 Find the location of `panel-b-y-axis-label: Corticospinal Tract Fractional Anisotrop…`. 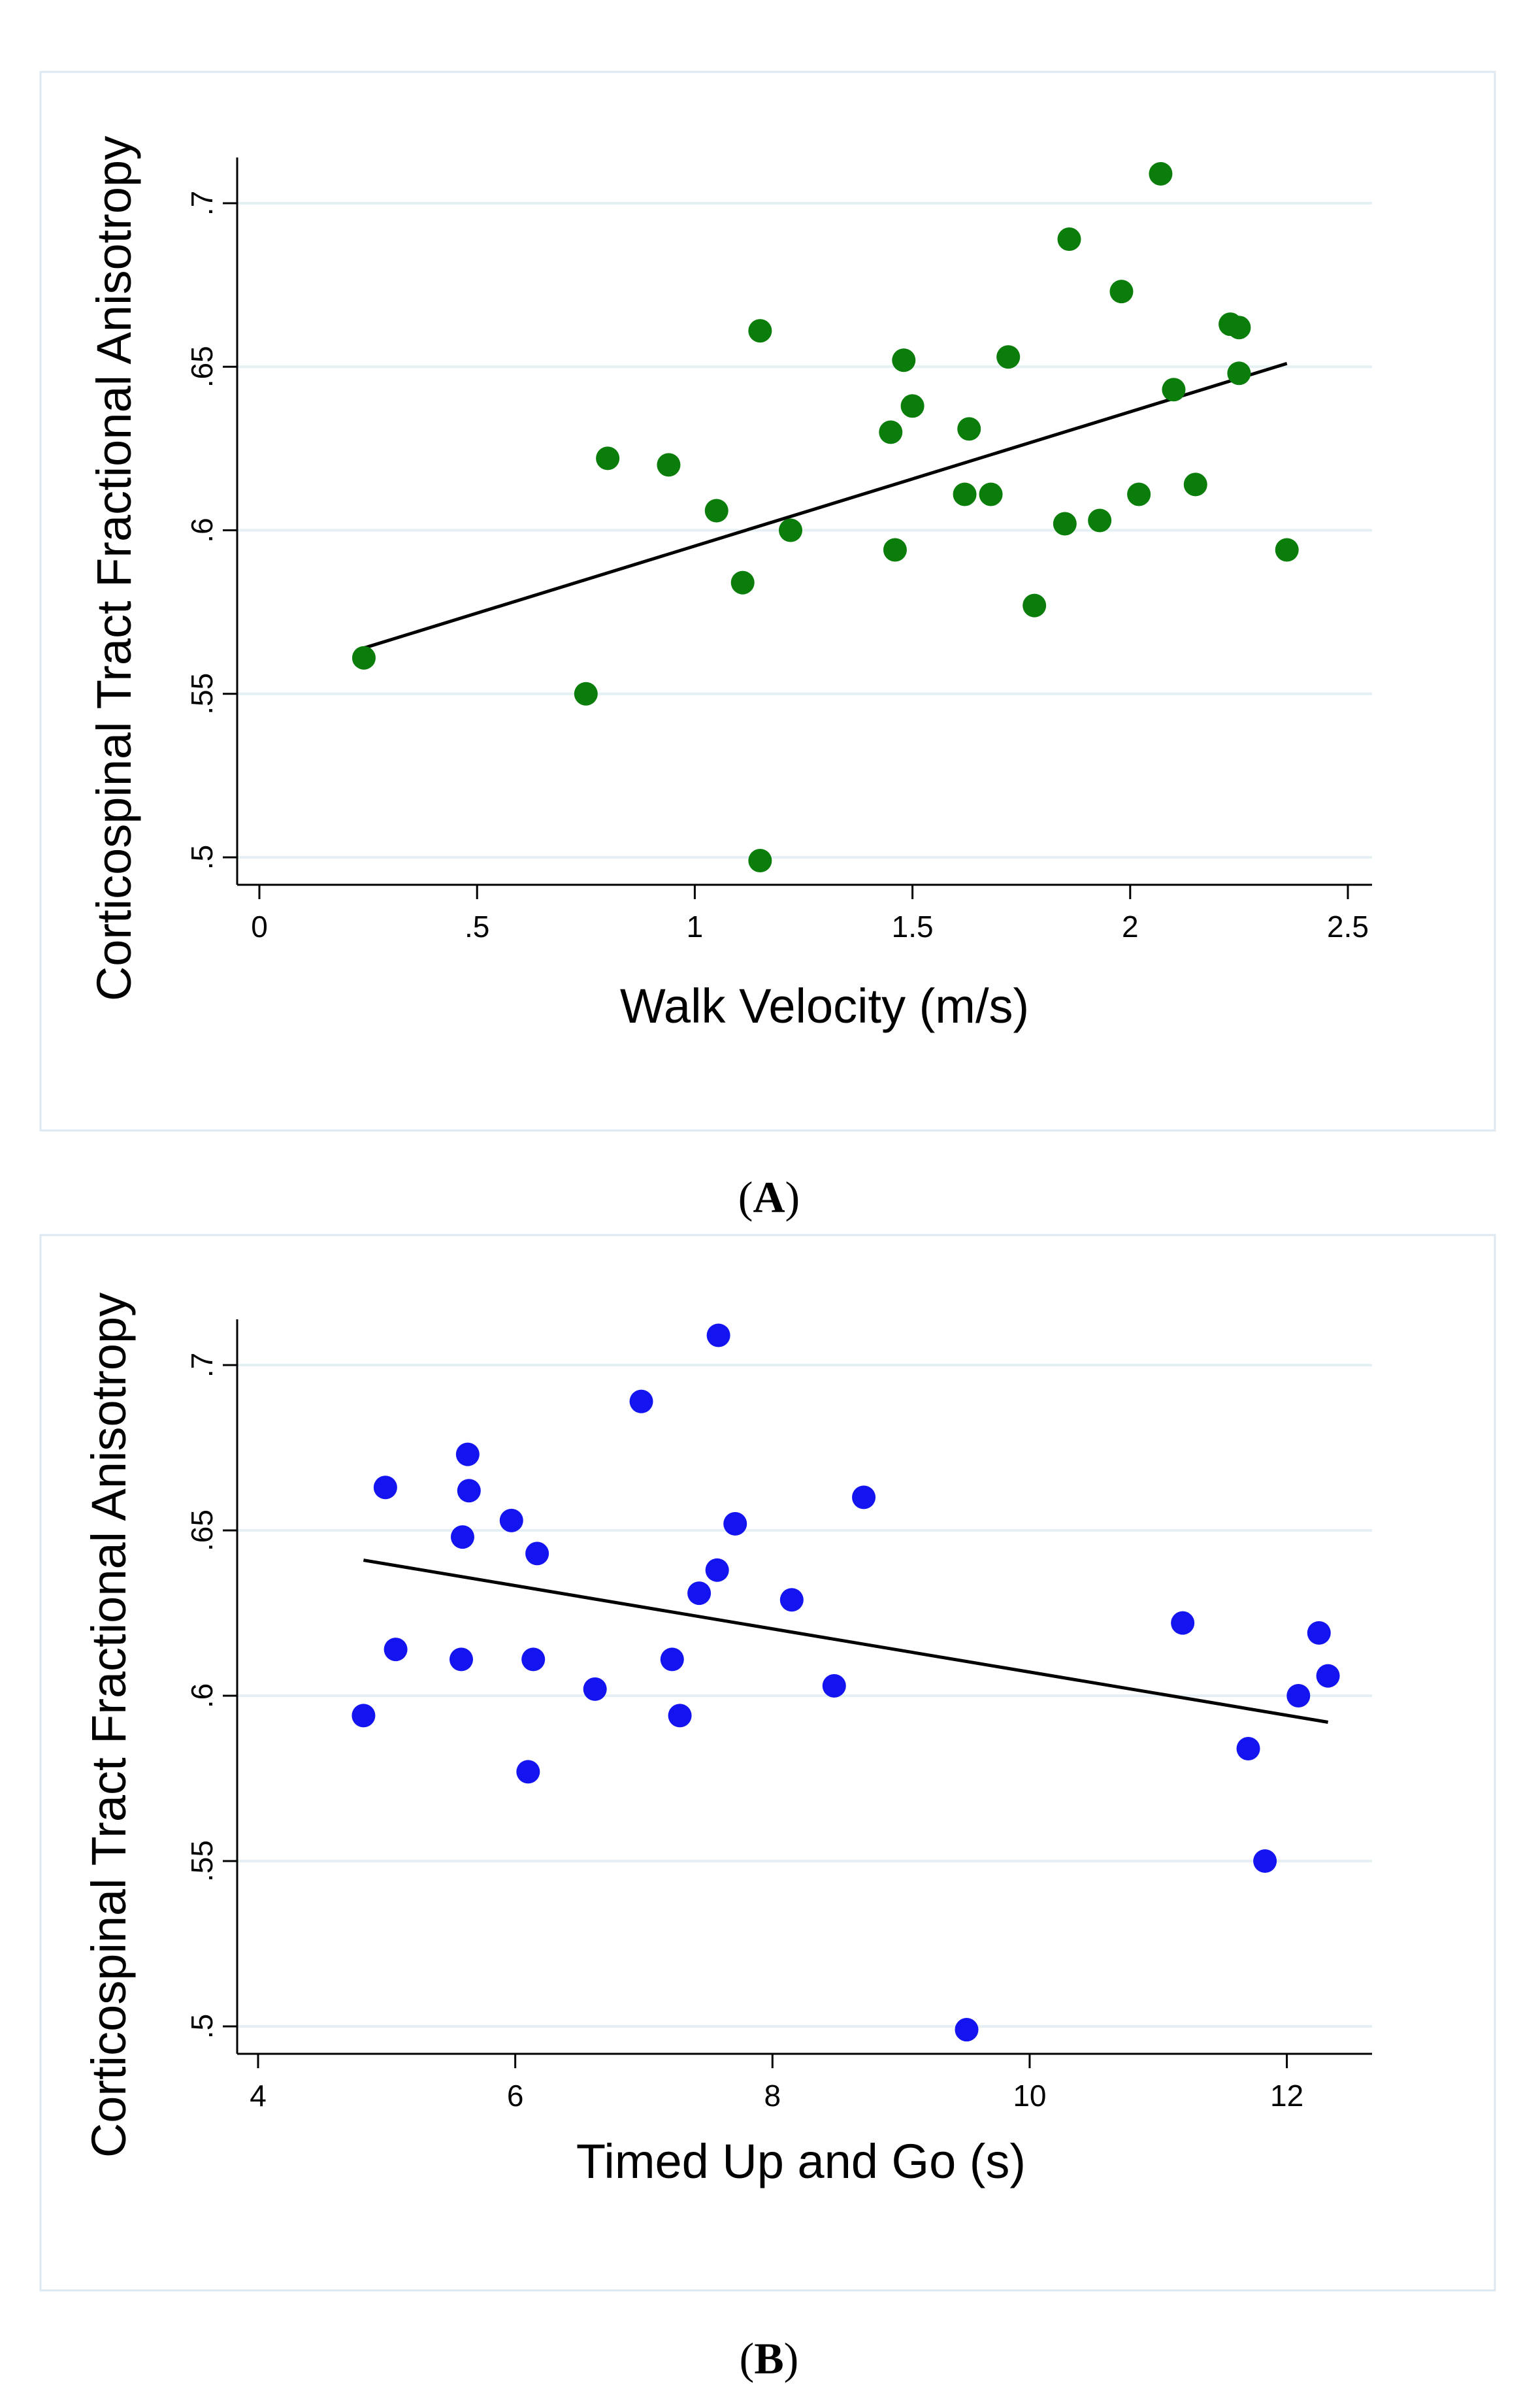

panel-b-y-axis-label: Corticospinal Tract Fractional Anisotrop… is located at coordinates (109, 1725).